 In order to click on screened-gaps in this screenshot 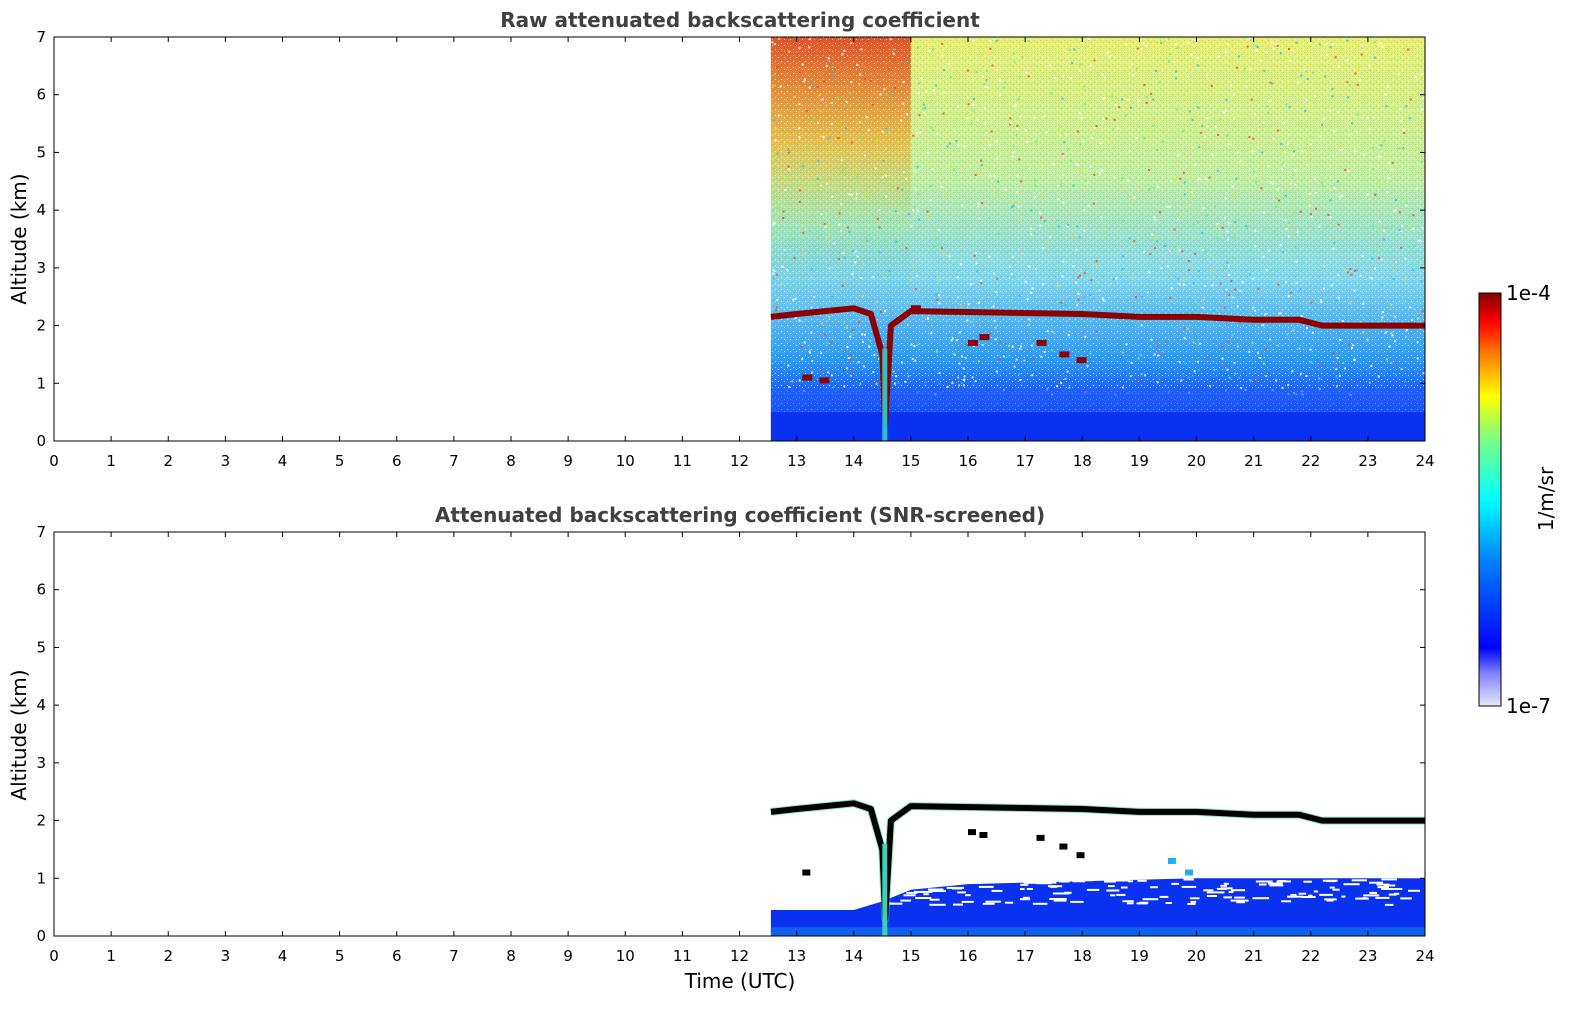, I will do `click(1096, 892)`.